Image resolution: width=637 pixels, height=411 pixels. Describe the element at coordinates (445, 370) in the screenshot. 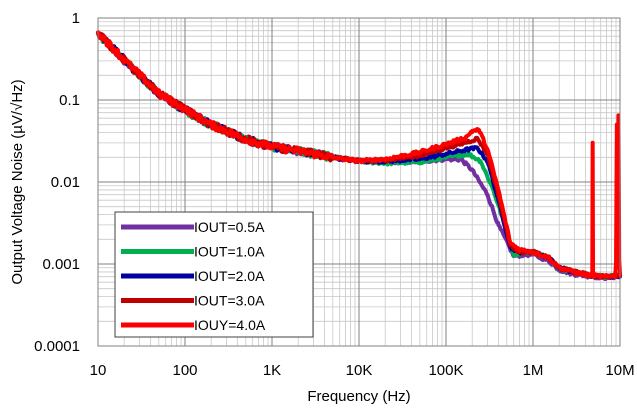

I see `x-tick-label: 100K` at that location.